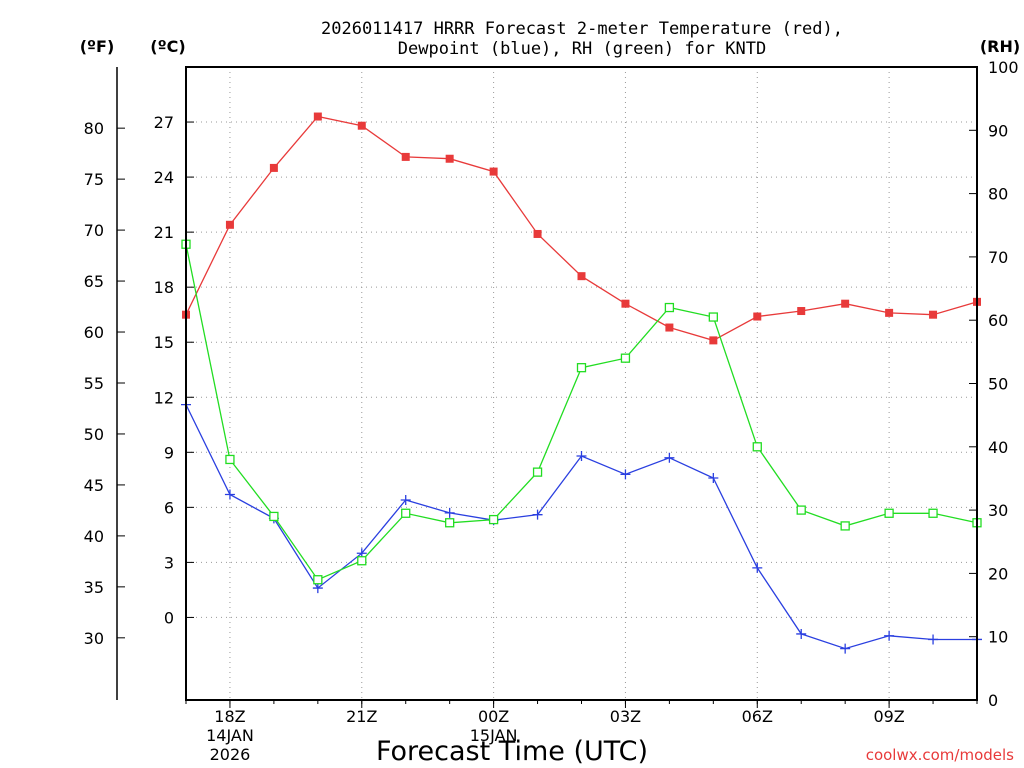  I want to click on celsius-tick-label: 9, so click(169, 452).